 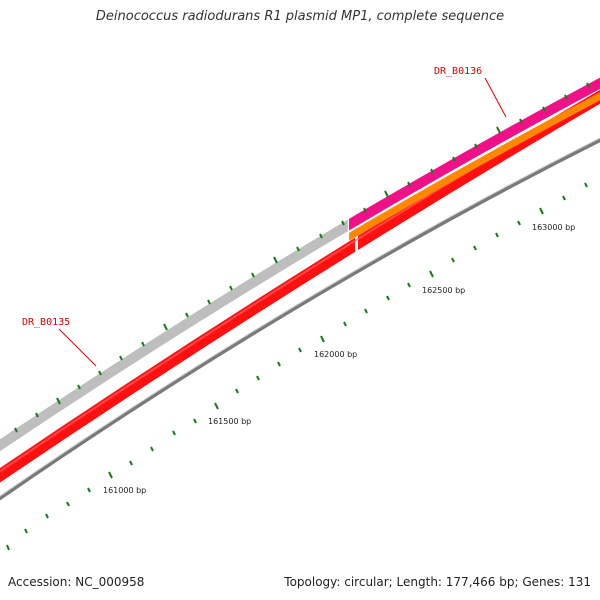 What do you see at coordinates (229, 421) in the screenshot?
I see `scale-label-161500: 161500 bp` at bounding box center [229, 421].